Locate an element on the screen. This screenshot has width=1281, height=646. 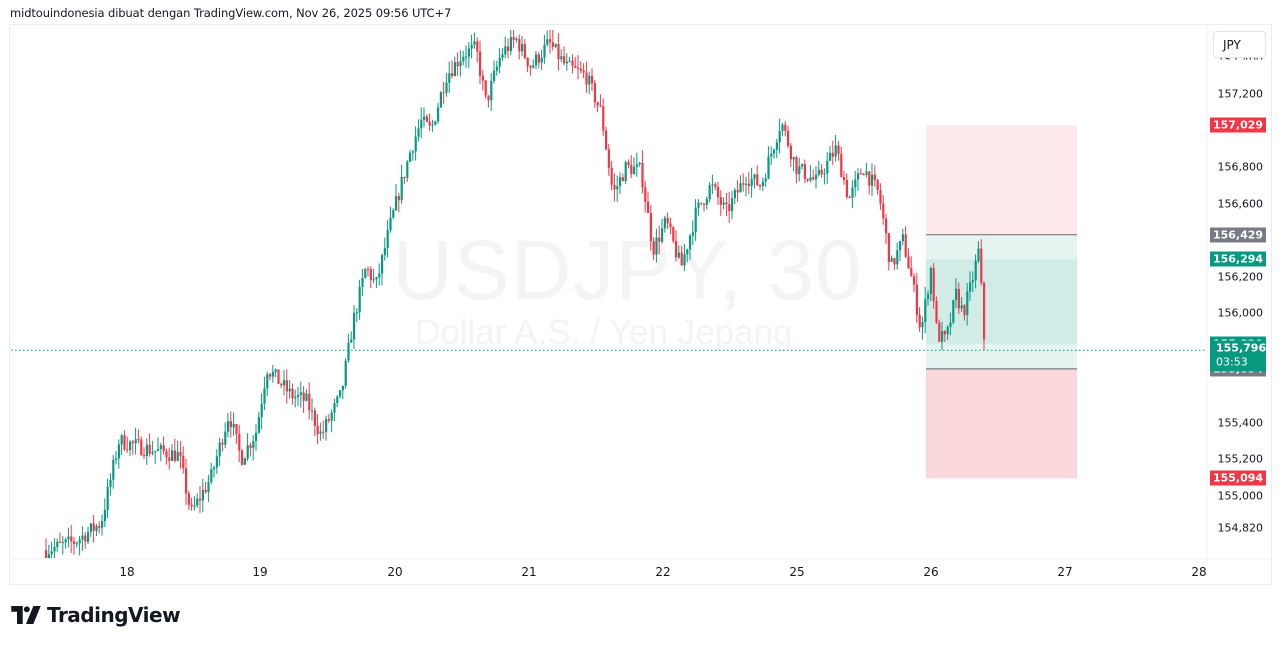
logo-text: TradingView is located at coordinates (114, 615).